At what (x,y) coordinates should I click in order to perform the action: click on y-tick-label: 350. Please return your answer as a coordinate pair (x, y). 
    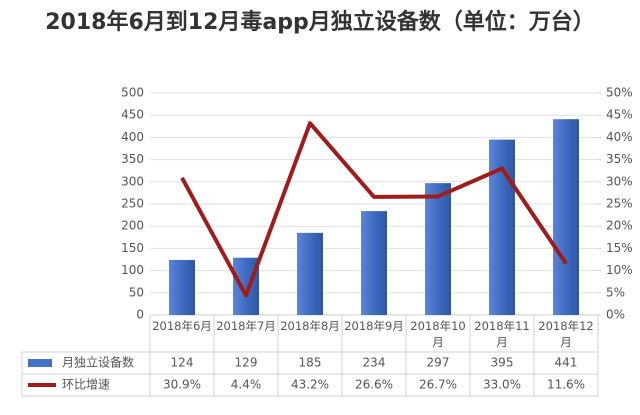
    Looking at the image, I should click on (132, 159).